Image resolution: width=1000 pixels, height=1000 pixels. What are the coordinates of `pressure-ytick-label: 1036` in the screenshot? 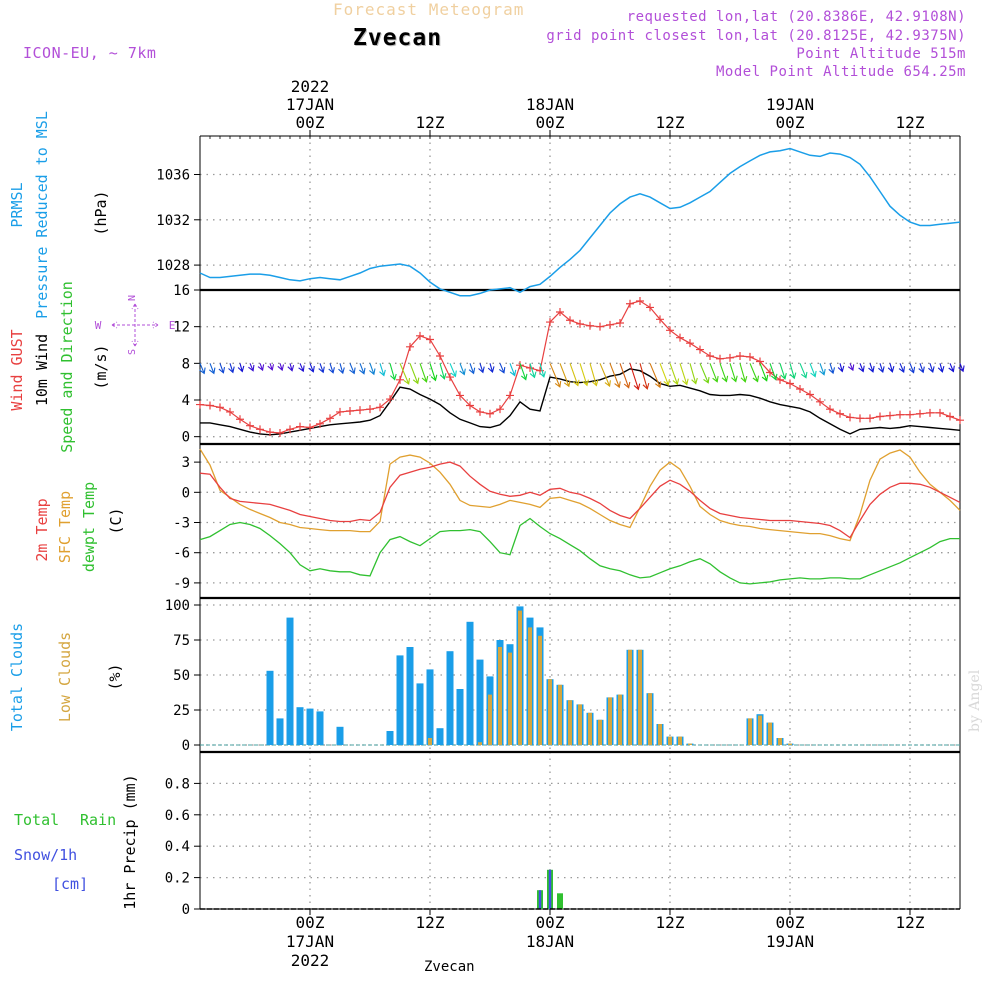 It's located at (173, 176).